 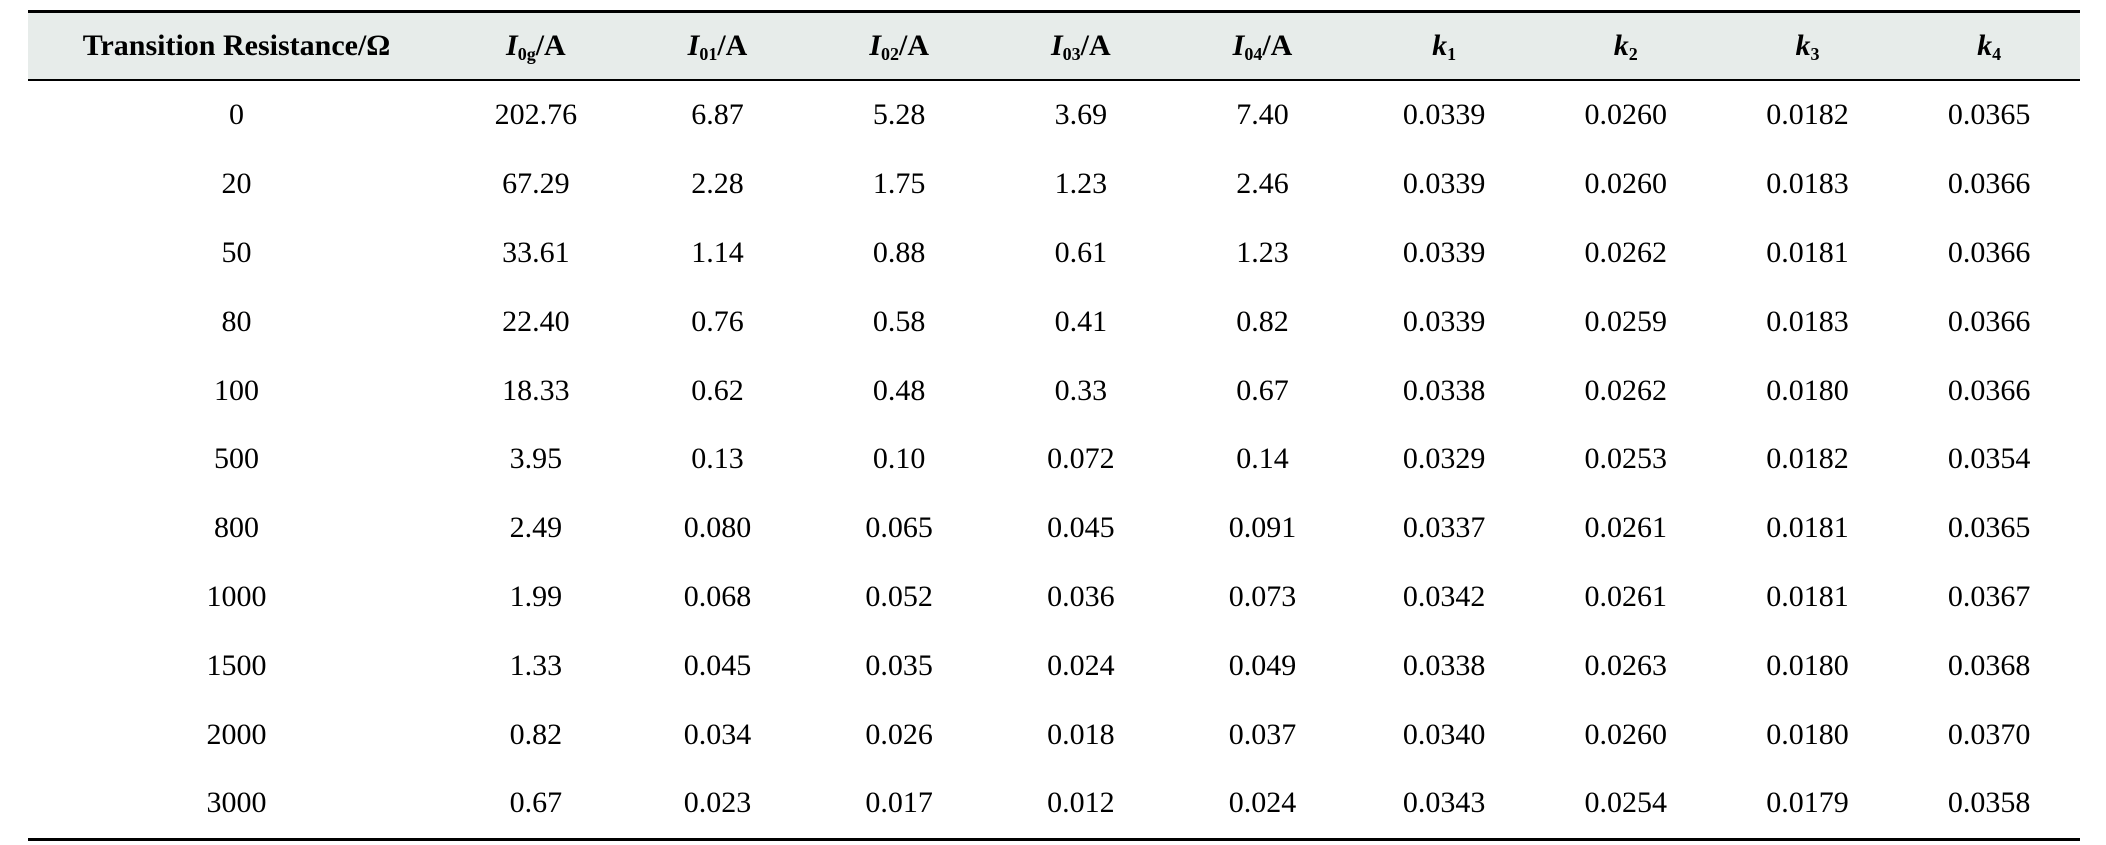 What do you see at coordinates (1989, 459) in the screenshot?
I see `table-cell: 0.0354` at bounding box center [1989, 459].